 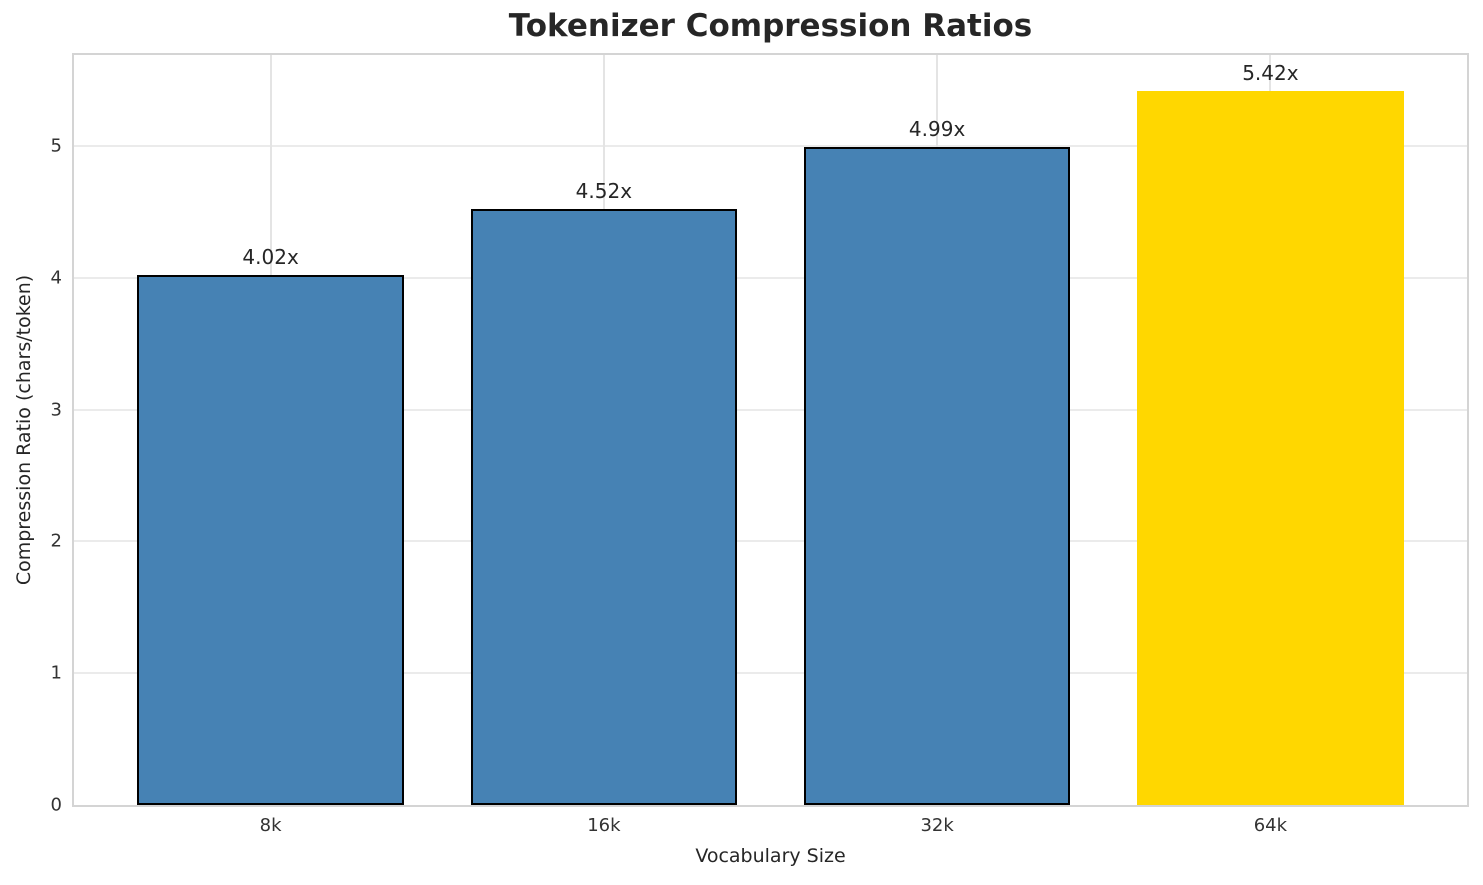 What do you see at coordinates (56, 146) in the screenshot?
I see `y-tick-label: 5` at bounding box center [56, 146].